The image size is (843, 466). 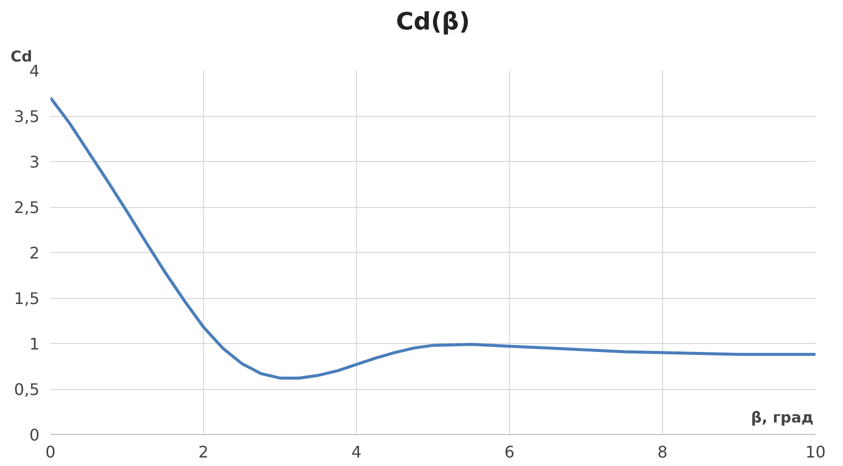 I want to click on y-tick-label: 0, so click(x=34, y=435).